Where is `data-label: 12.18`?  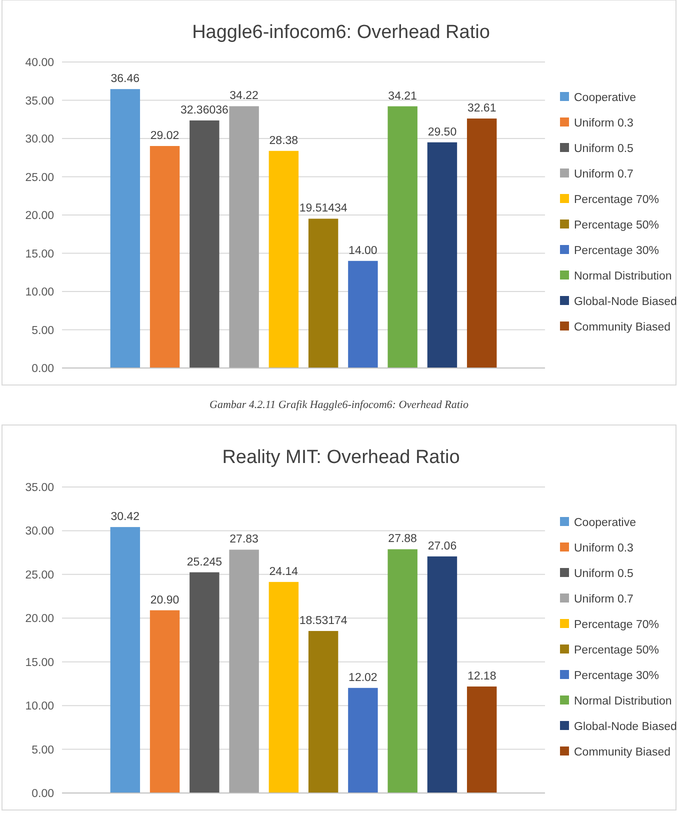
data-label: 12.18 is located at coordinates (481, 676).